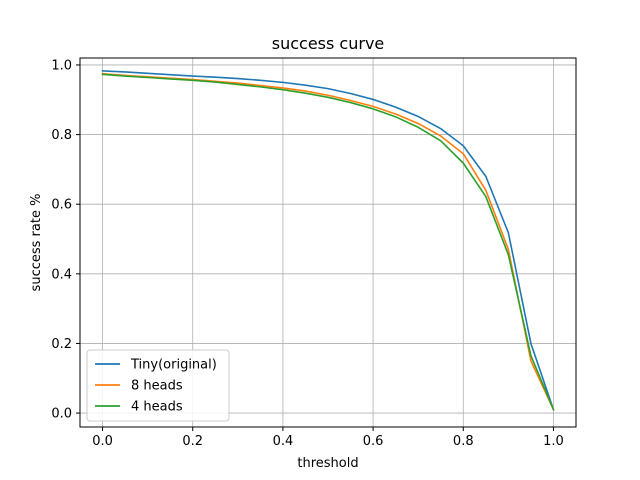  Describe the element at coordinates (61, 65) in the screenshot. I see `y-tick-label: 1.0` at that location.